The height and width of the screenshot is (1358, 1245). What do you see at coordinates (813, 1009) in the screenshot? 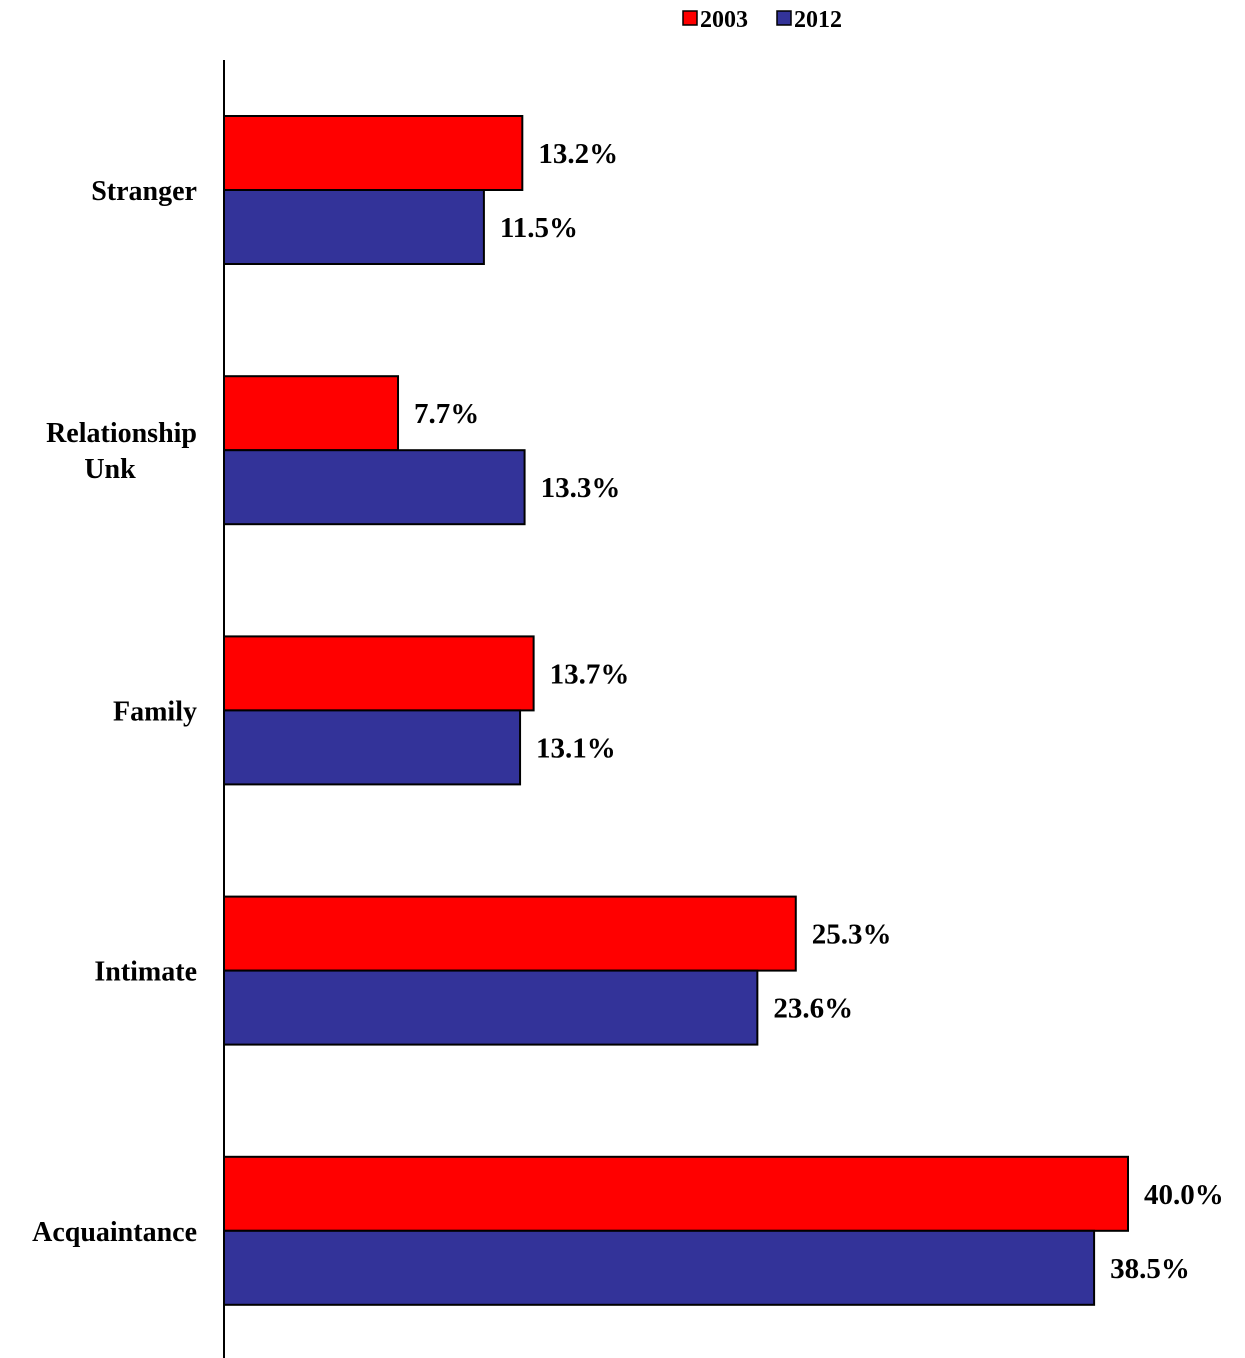
I see `value-label: 23.6%` at bounding box center [813, 1009].